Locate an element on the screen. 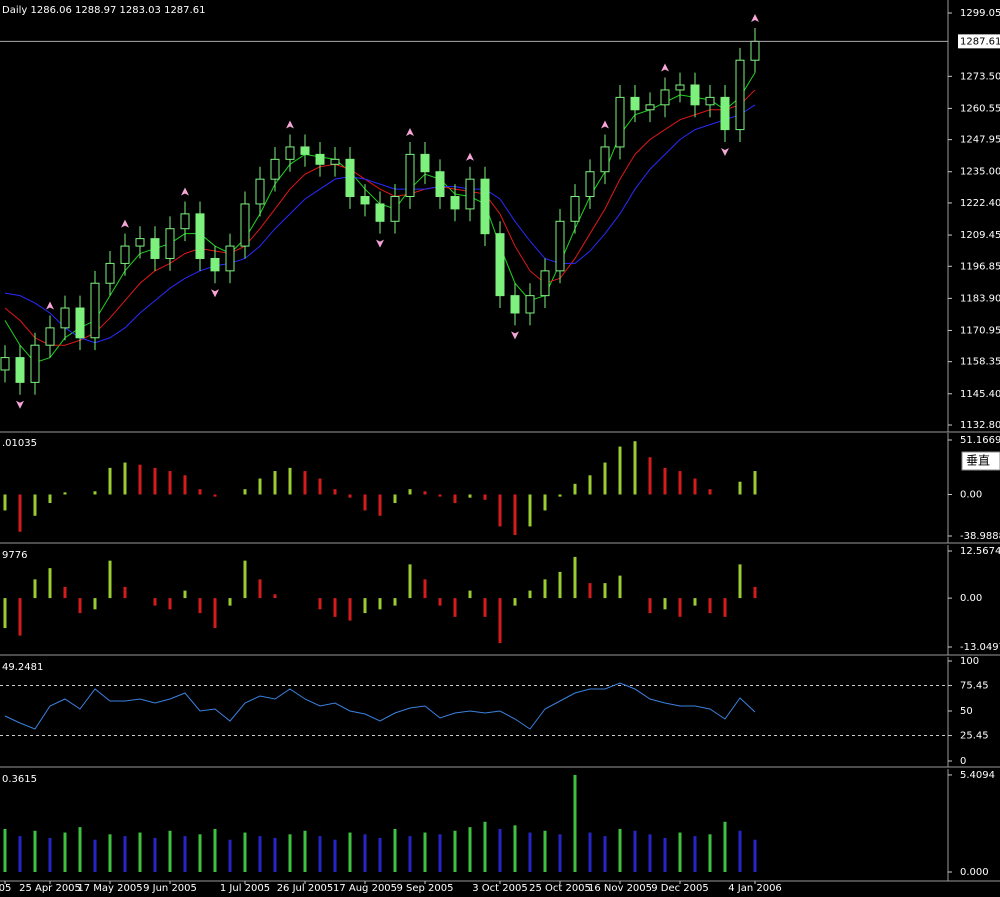 This screenshot has height=897, width=1000. y-tick-label: 100 is located at coordinates (969, 661).